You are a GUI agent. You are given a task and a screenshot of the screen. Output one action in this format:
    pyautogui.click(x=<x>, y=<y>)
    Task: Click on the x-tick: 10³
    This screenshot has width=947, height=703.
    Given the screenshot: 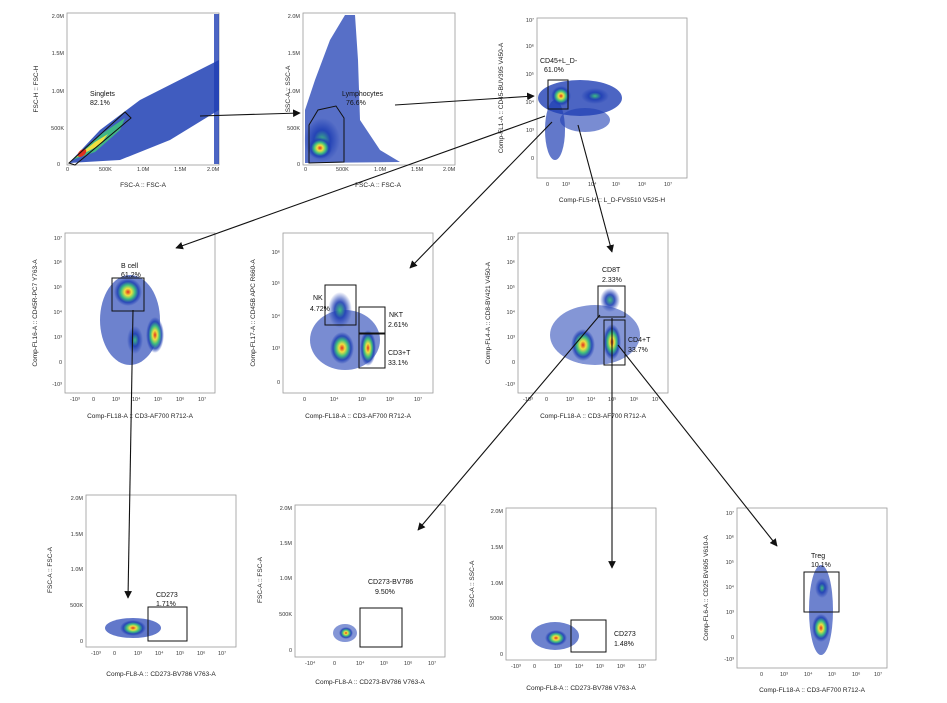 What is the action you would take?
    pyautogui.click(x=138, y=654)
    